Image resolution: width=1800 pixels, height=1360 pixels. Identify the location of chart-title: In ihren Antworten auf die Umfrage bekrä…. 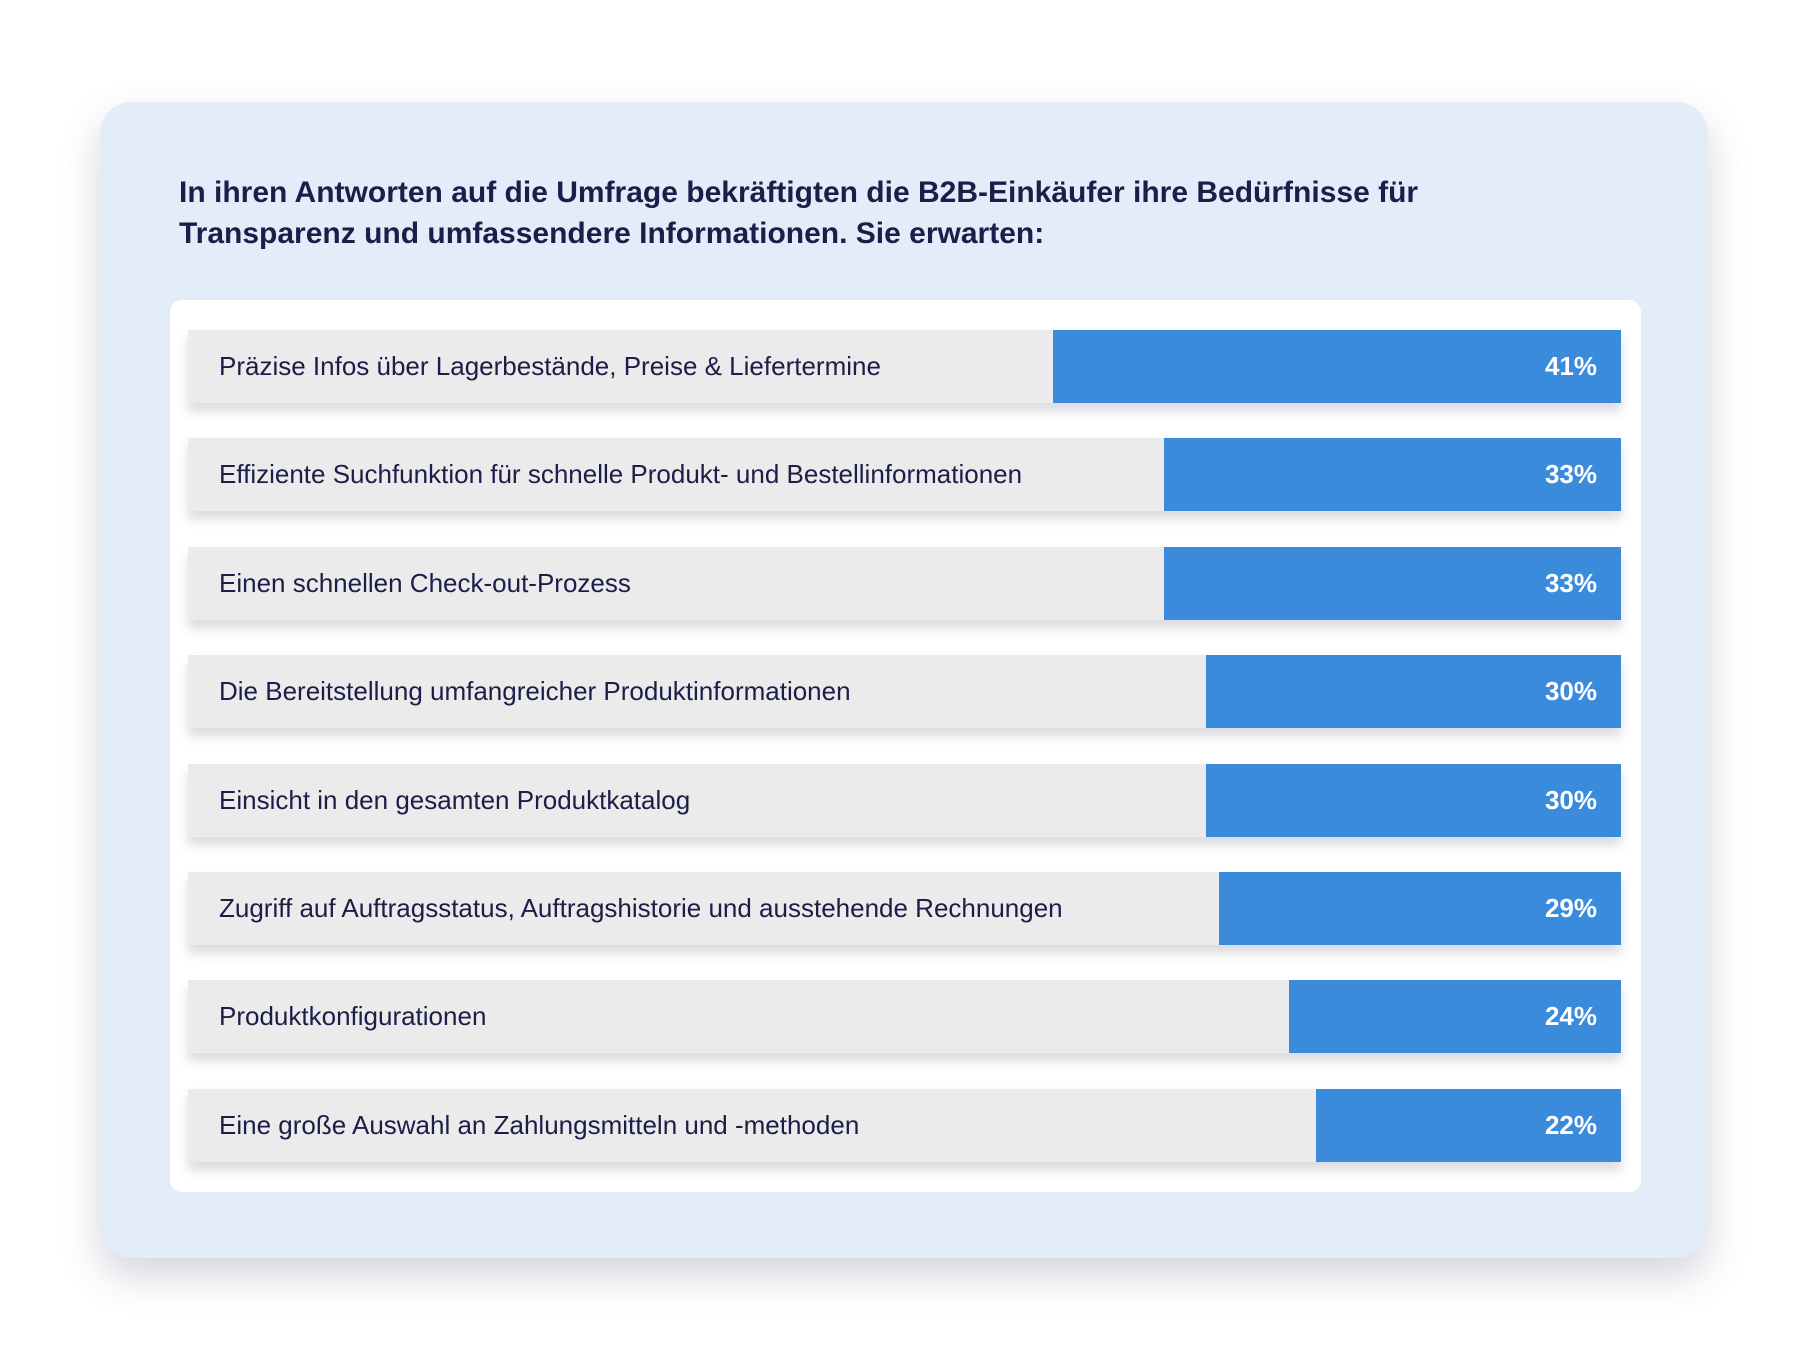
(799, 213).